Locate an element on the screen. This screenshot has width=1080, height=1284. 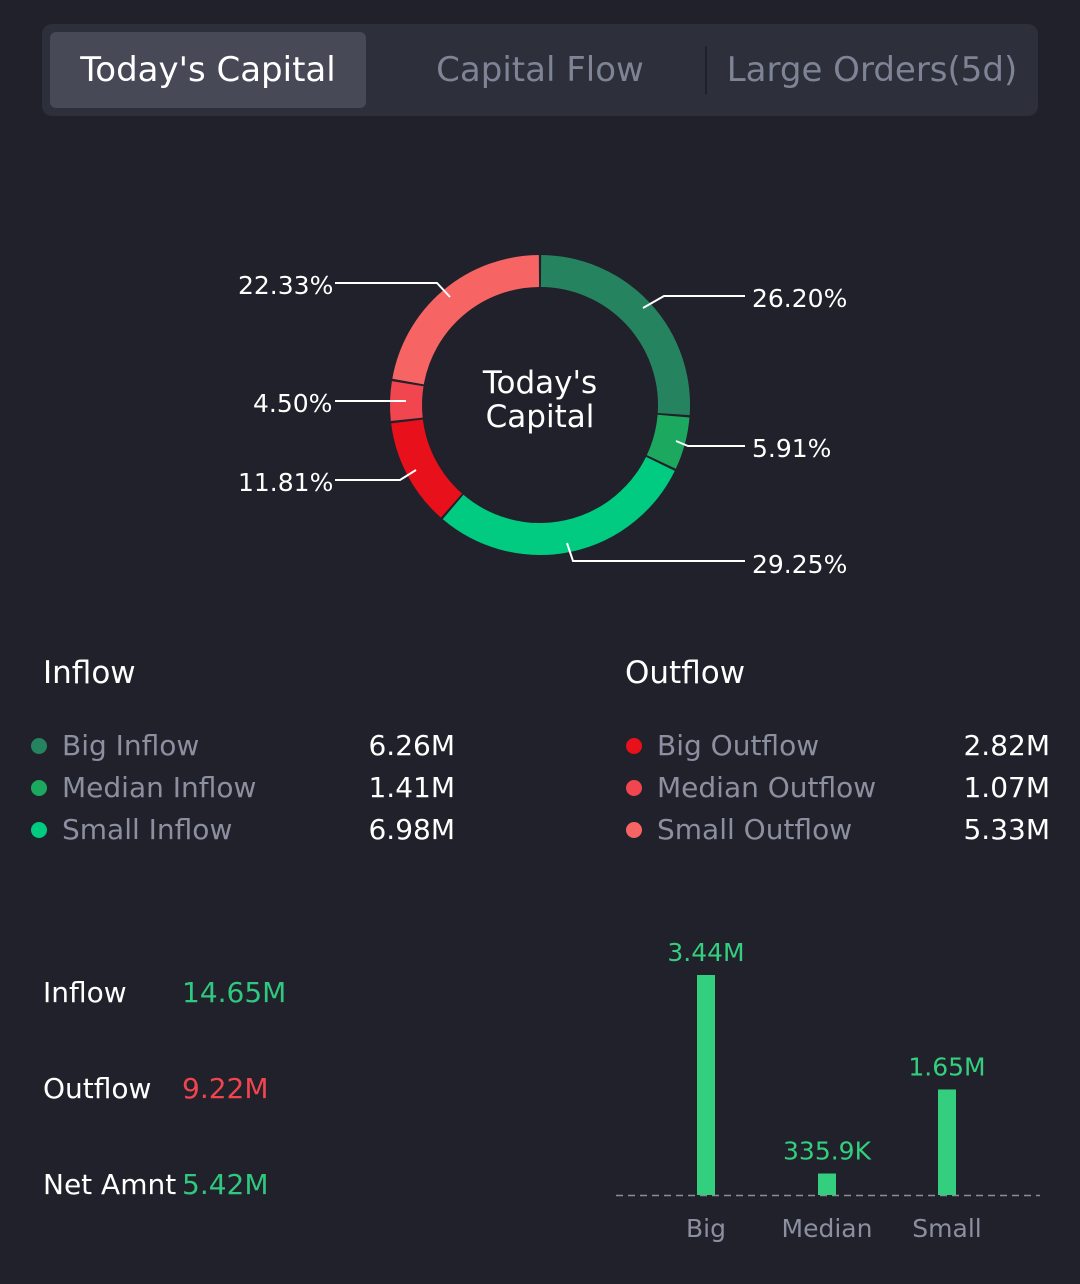
capital-donut-chart is located at coordinates (540, 408).